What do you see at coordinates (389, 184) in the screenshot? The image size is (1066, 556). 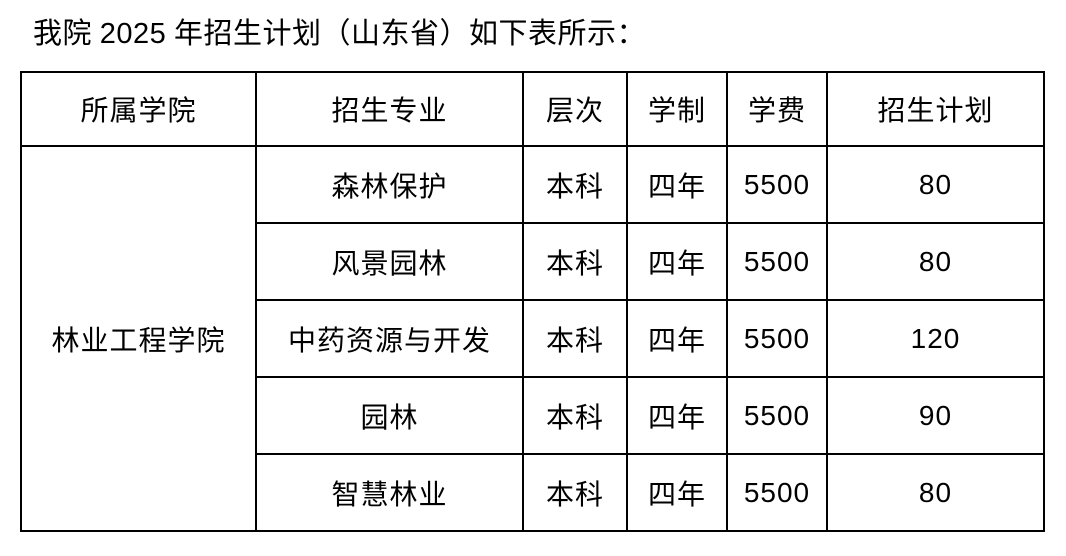 I see `cell-major: 森林保护` at bounding box center [389, 184].